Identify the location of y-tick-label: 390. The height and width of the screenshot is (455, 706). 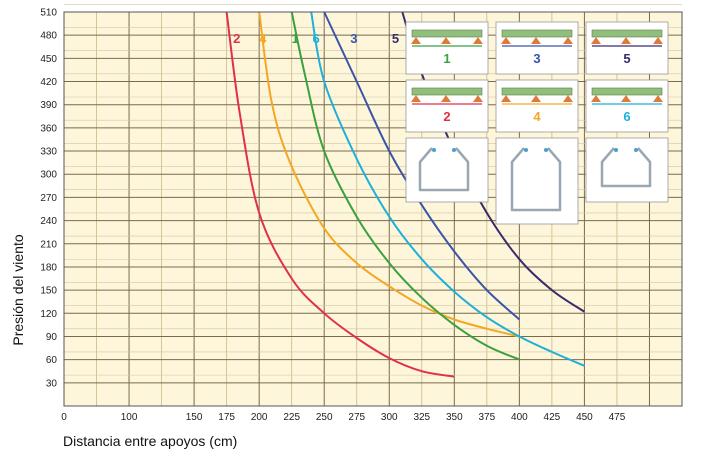
(48, 105).